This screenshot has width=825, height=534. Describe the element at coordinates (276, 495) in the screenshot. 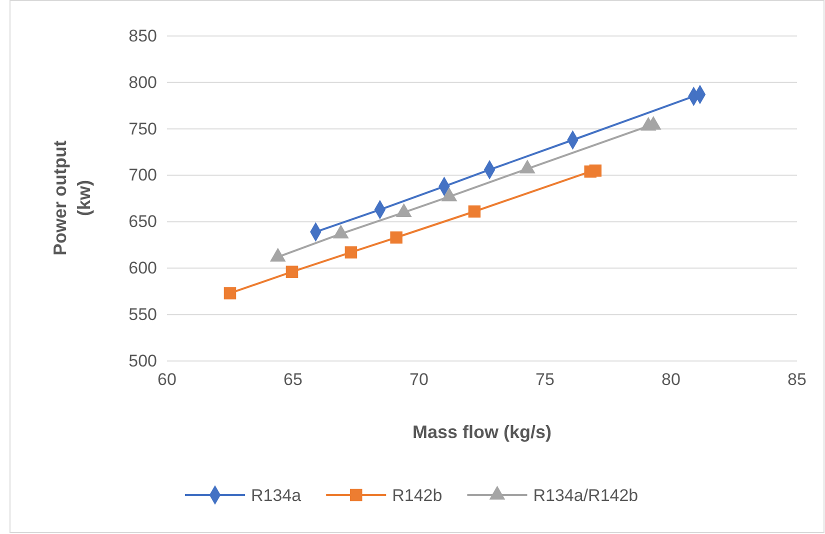

I see `legend-label: R134a` at that location.